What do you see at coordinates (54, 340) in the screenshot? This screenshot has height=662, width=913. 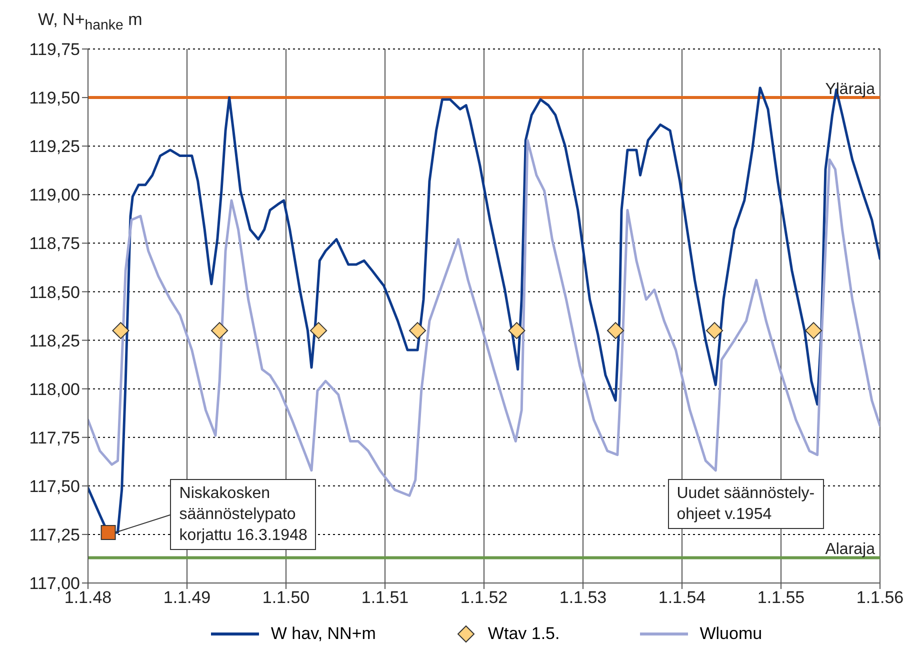 I see `y-tick-label: 118,25` at bounding box center [54, 340].